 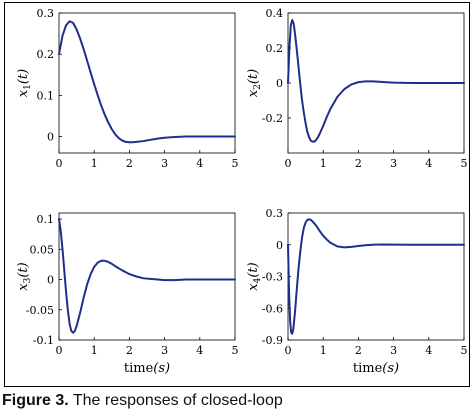 I want to click on figure-caption: Figure 3. The responses of closed-loop, so click(x=142, y=401).